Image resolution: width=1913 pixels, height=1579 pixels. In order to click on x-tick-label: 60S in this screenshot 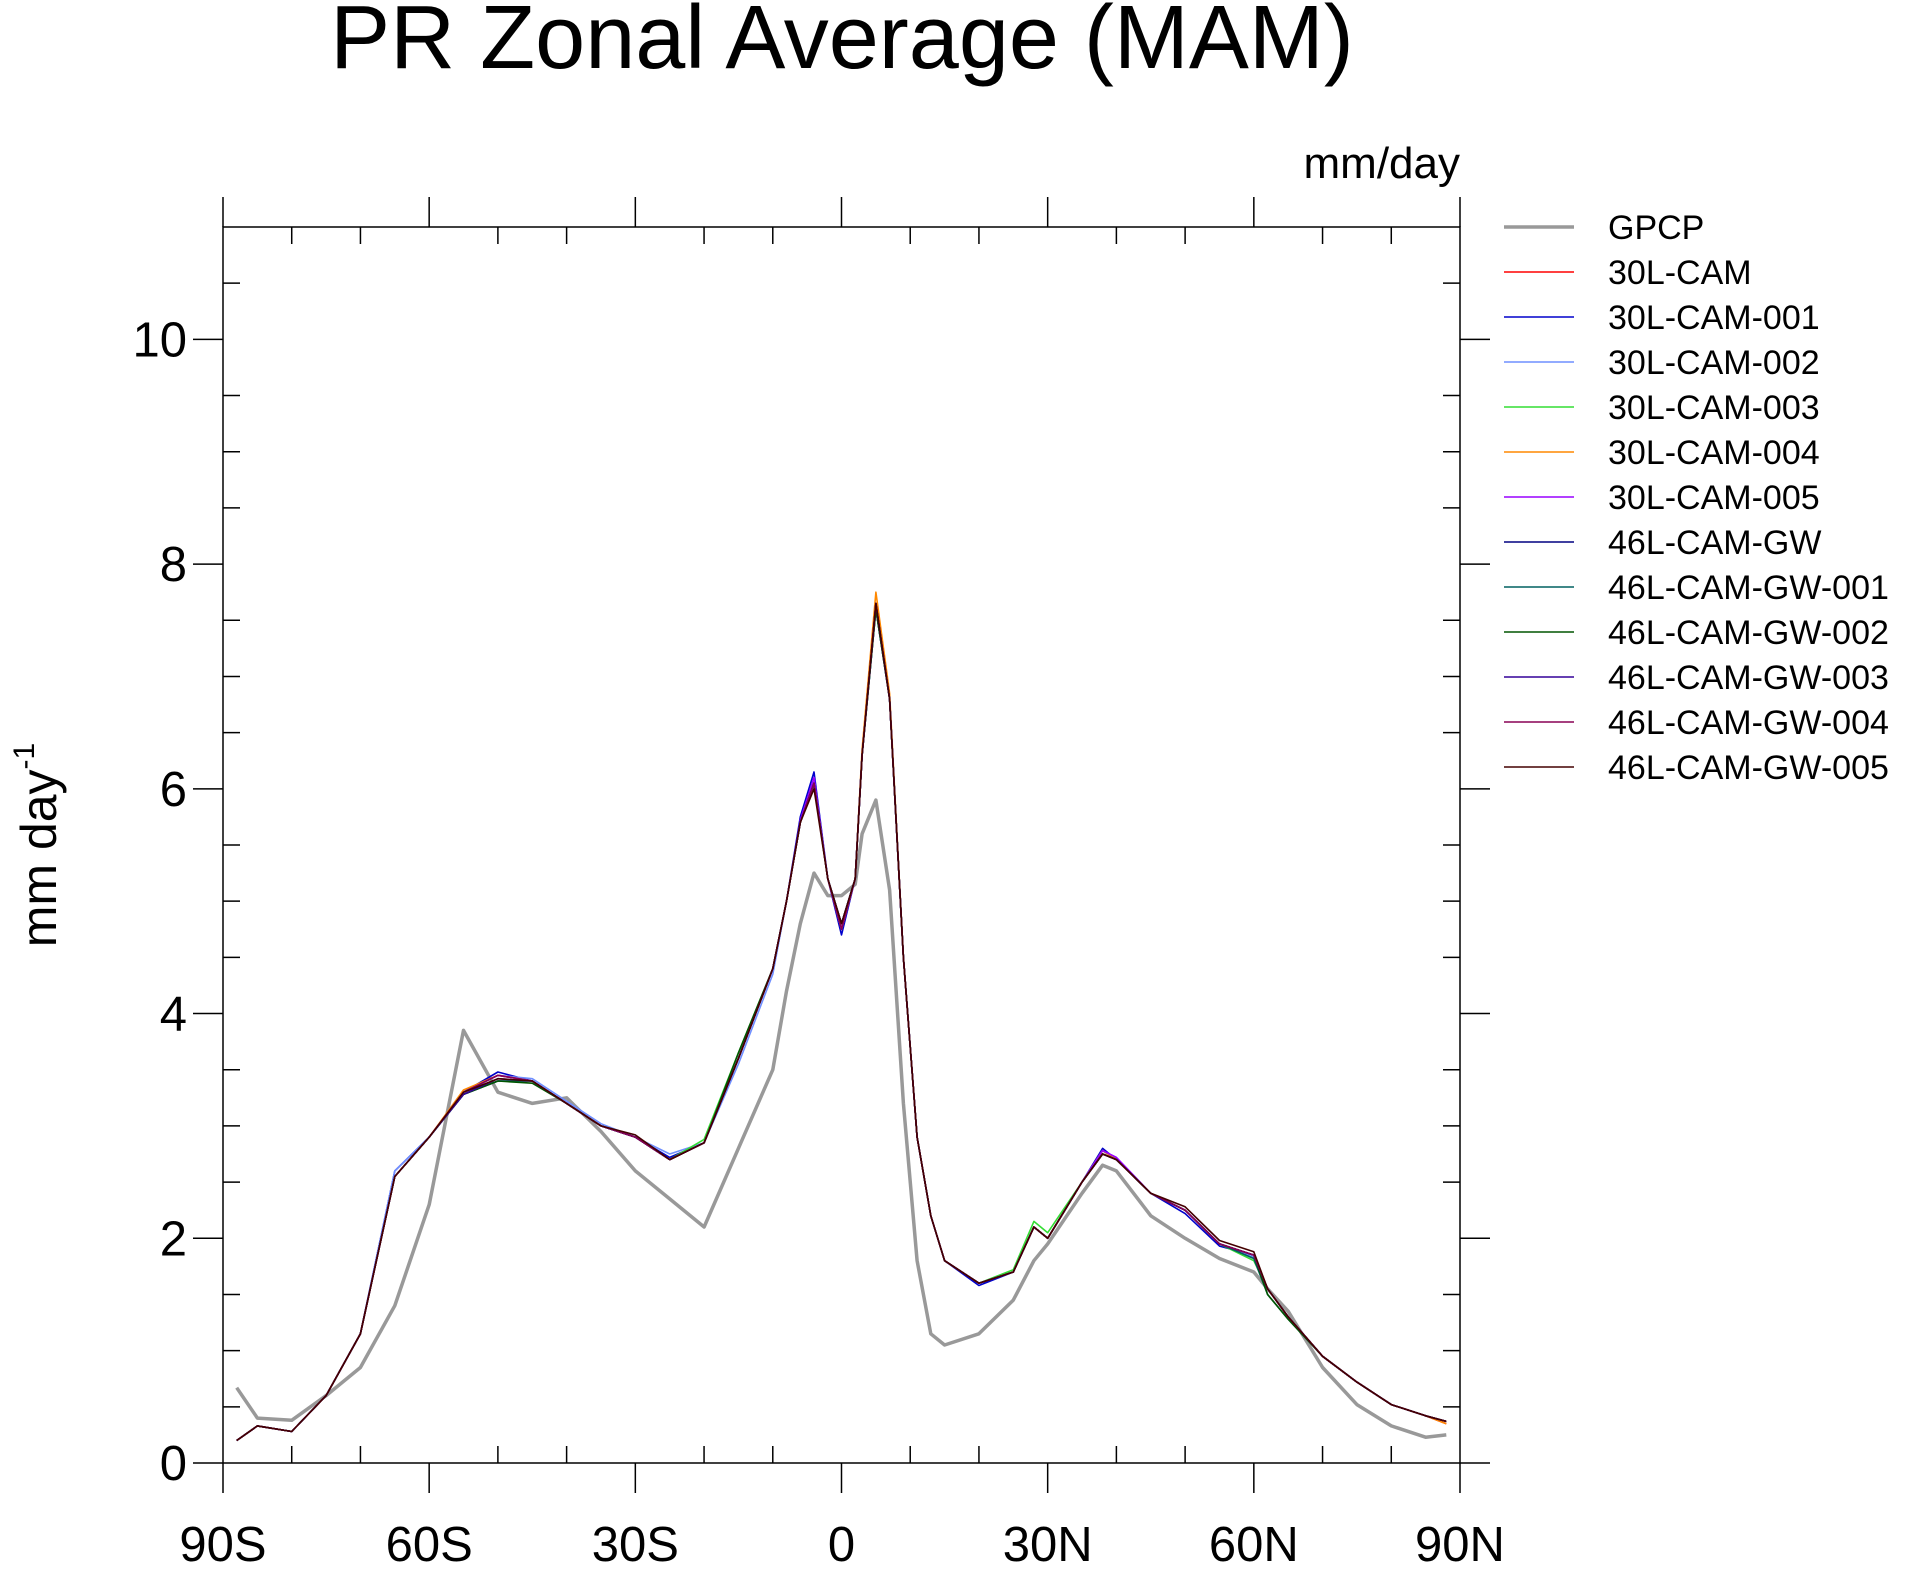, I will do `click(429, 1545)`.